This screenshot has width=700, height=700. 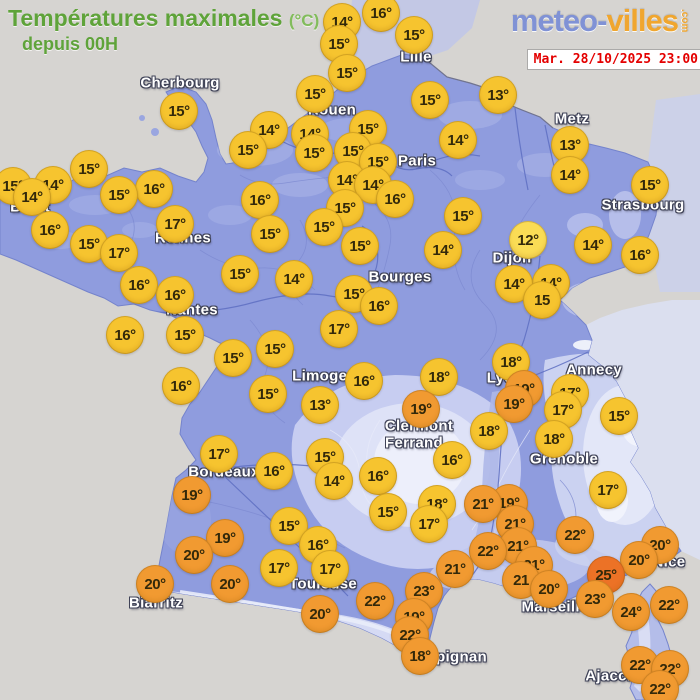 I want to click on page-subtitle: depuis 00H, so click(x=70, y=44).